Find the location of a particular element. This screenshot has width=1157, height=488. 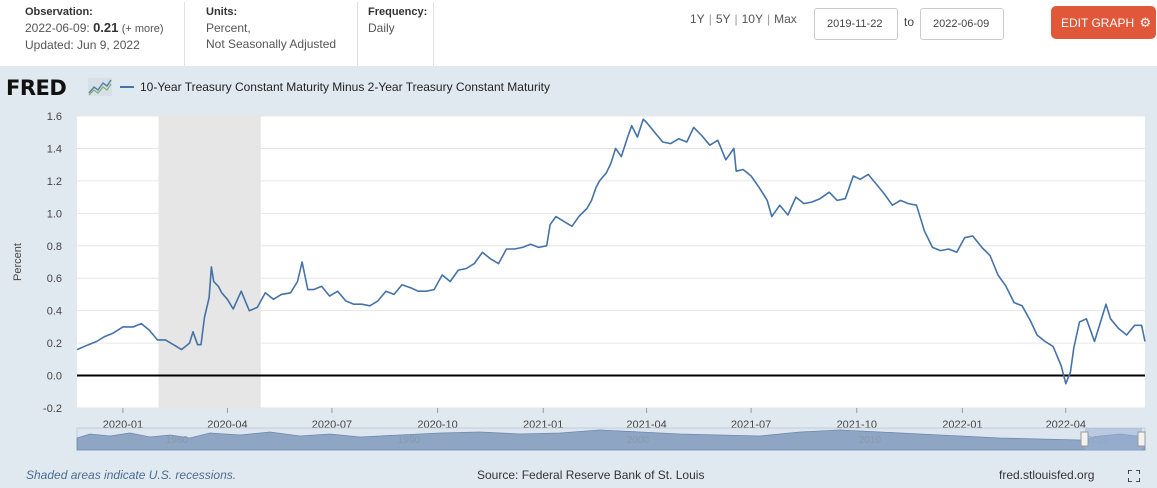

navigator-year-label: 2000 is located at coordinates (638, 440).